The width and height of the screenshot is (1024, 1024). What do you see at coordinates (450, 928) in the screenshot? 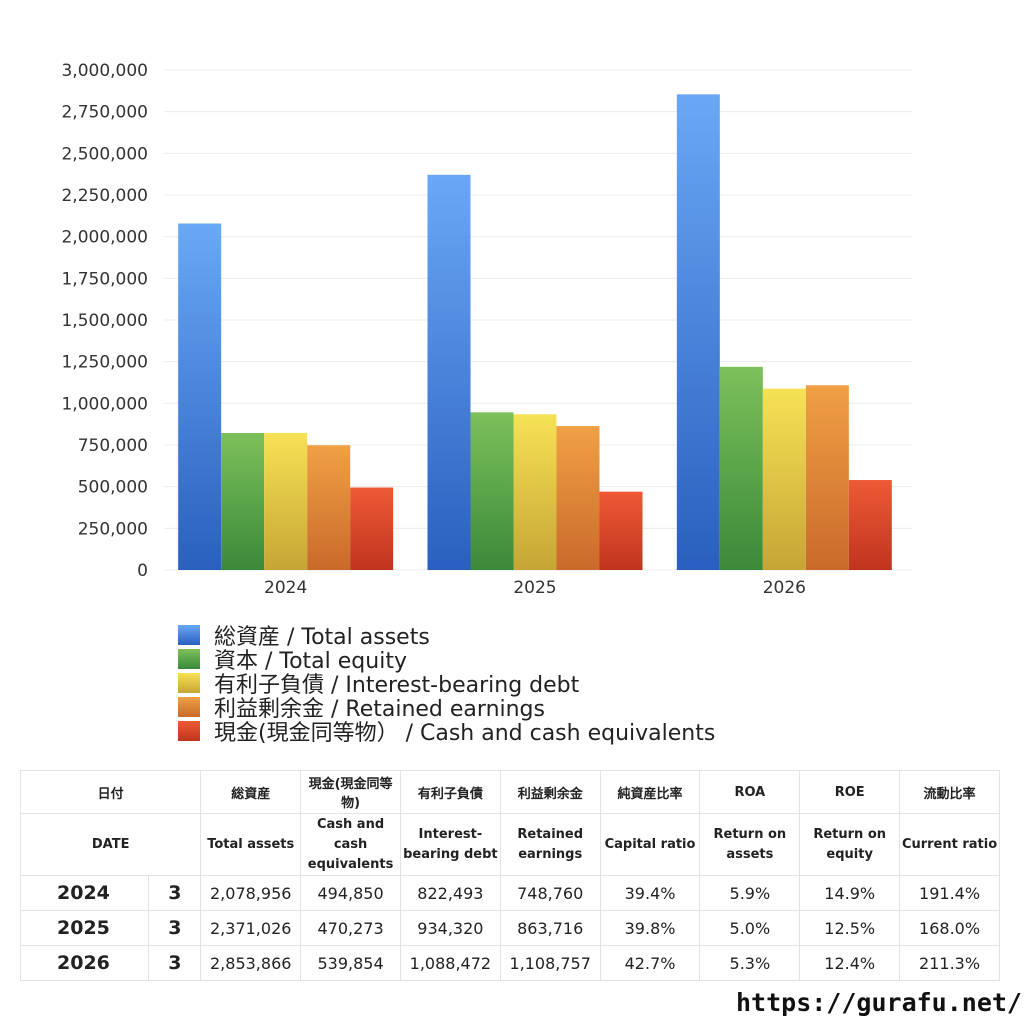
I see `debt-cell: 934,320` at bounding box center [450, 928].